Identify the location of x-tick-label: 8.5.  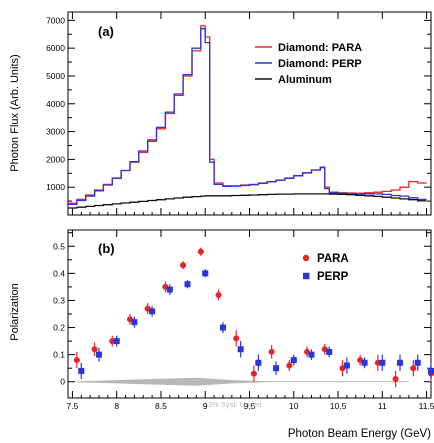
(161, 406).